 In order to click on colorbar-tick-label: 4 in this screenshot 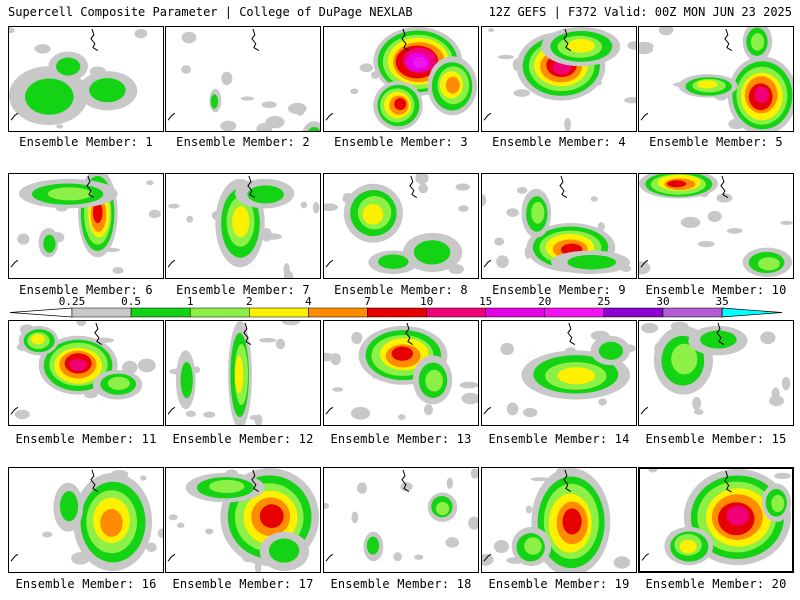, I will do `click(308, 301)`.